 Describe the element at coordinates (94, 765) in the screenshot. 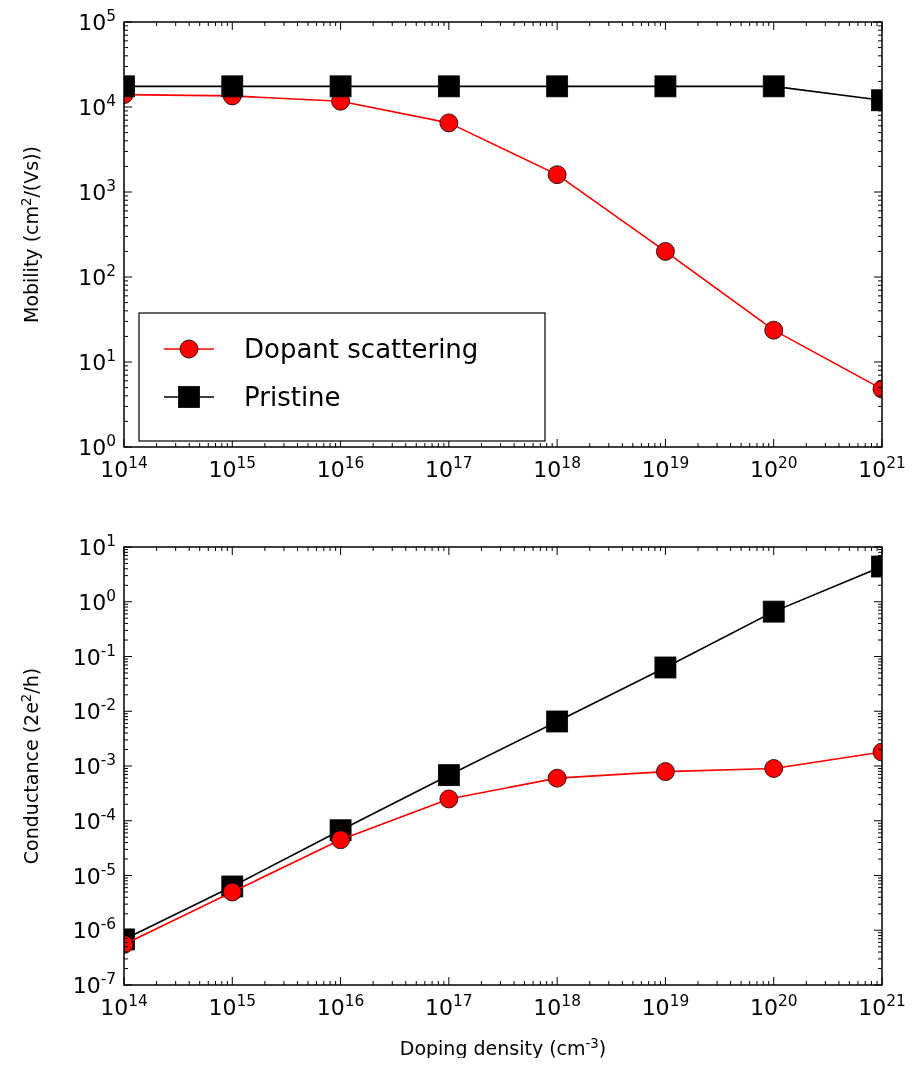

I see `y-tick-label: 10$^{-3}$` at that location.